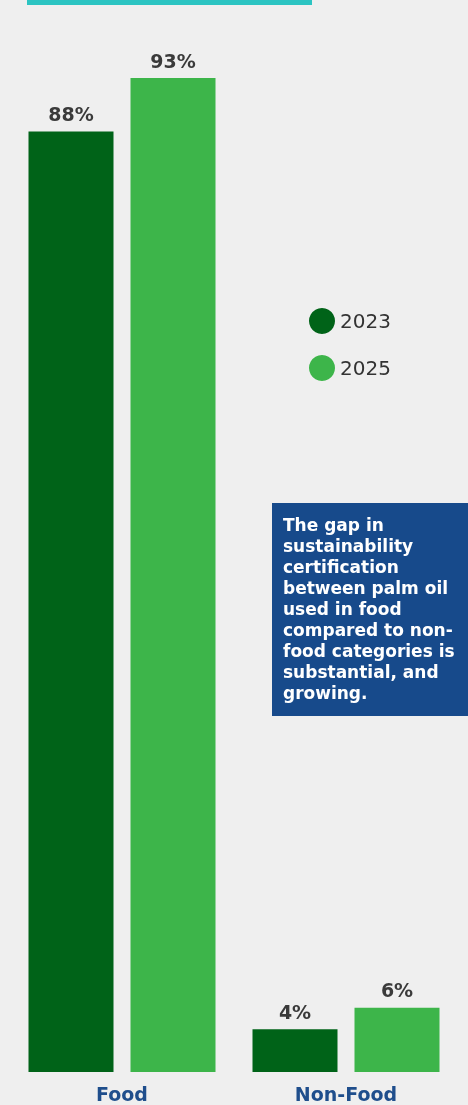  Describe the element at coordinates (295, 1011) in the screenshot. I see `data-label: 4%` at that location.